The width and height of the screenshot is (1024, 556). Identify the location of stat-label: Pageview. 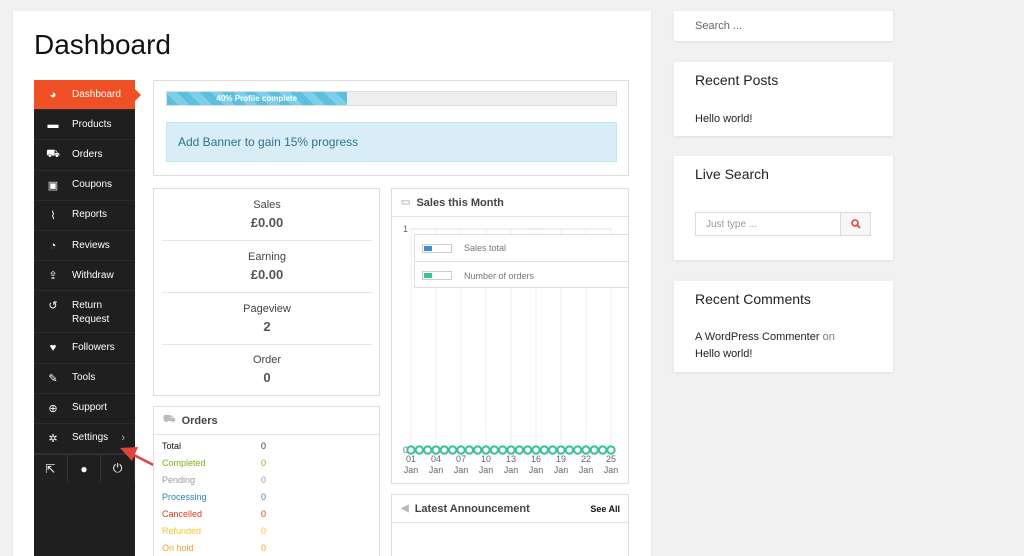
(267, 309).